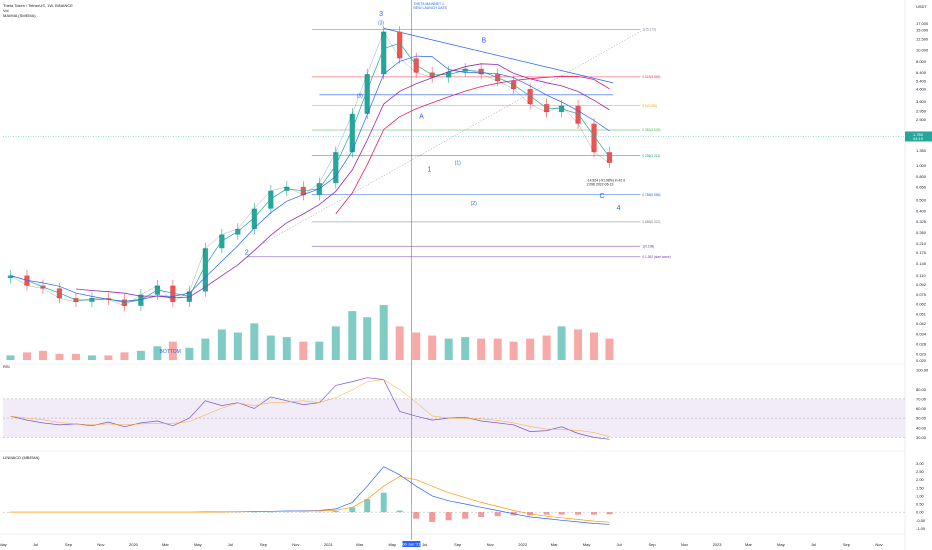 The height and width of the screenshot is (550, 932). I want to click on price-tick-label: 10.000, so click(922, 50).